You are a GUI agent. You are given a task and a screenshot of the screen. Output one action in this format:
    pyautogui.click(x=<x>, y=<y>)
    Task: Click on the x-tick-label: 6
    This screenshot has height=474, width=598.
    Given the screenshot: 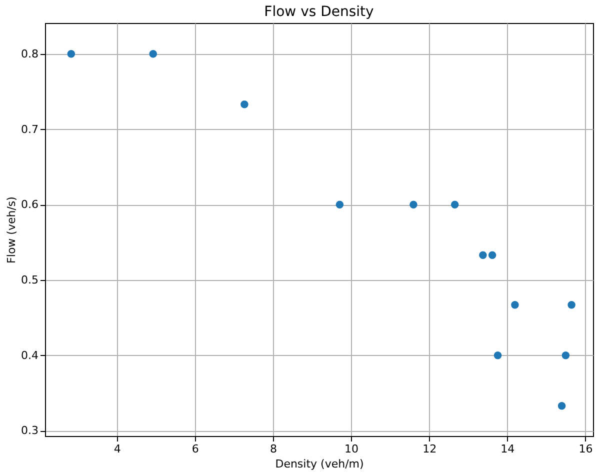 What is the action you would take?
    pyautogui.click(x=195, y=449)
    